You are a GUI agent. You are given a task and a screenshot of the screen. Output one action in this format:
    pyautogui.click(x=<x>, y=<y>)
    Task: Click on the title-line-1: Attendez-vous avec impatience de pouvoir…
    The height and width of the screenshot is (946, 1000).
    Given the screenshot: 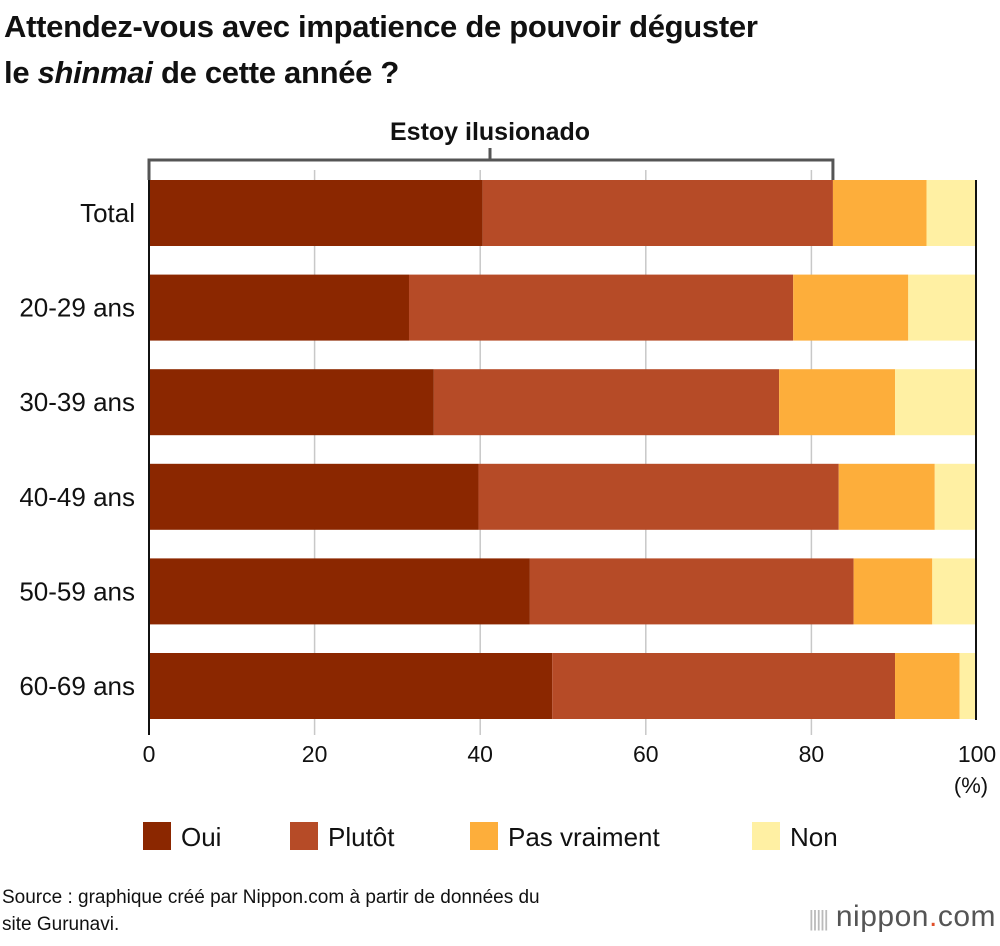 What is the action you would take?
    pyautogui.click(x=381, y=26)
    